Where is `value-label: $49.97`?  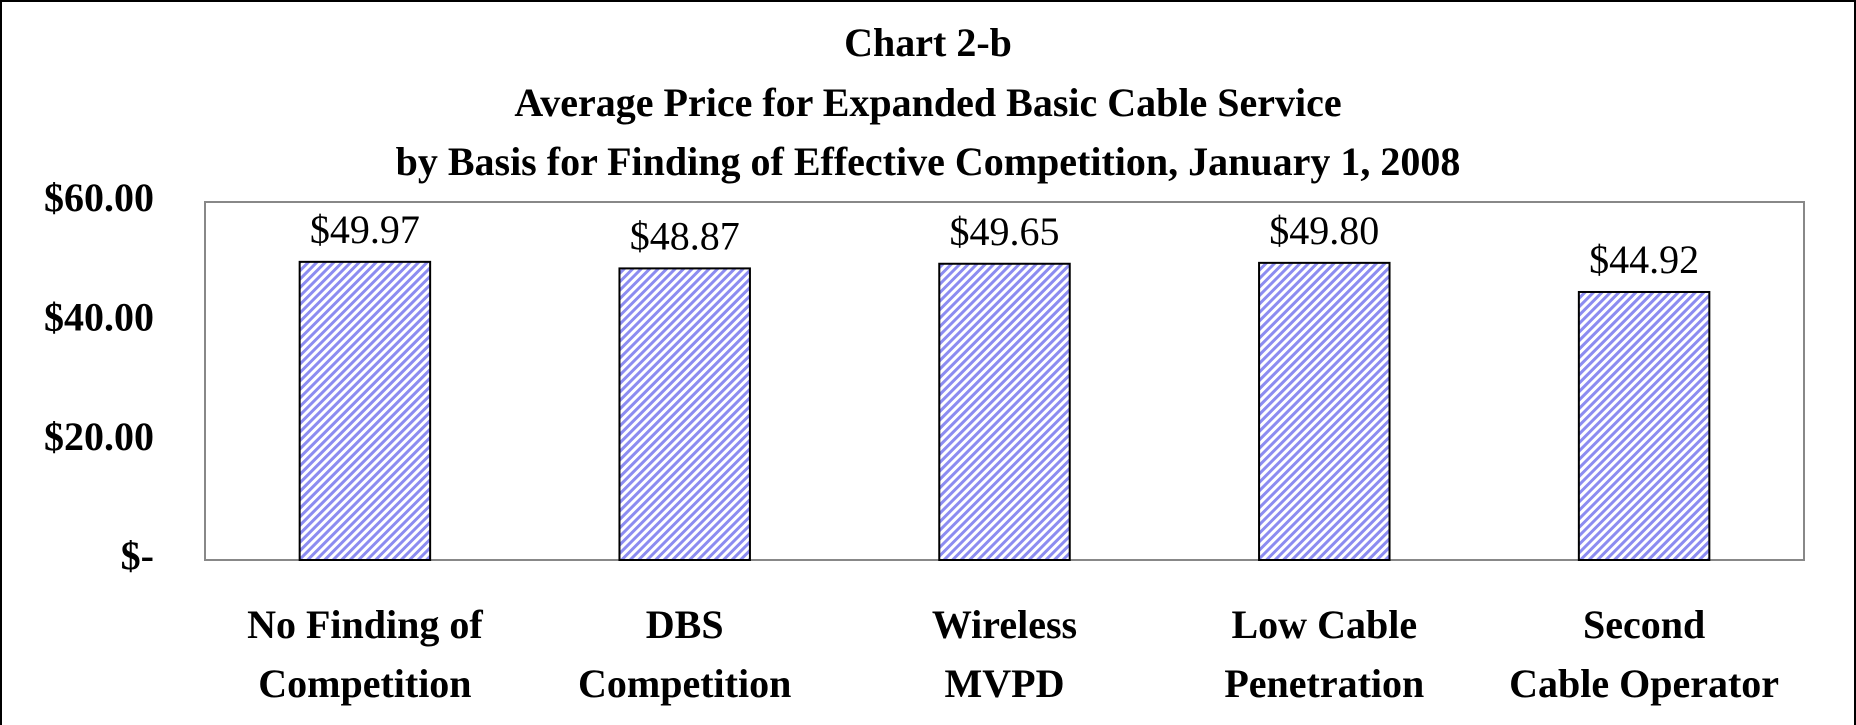
value-label: $49.97 is located at coordinates (365, 229).